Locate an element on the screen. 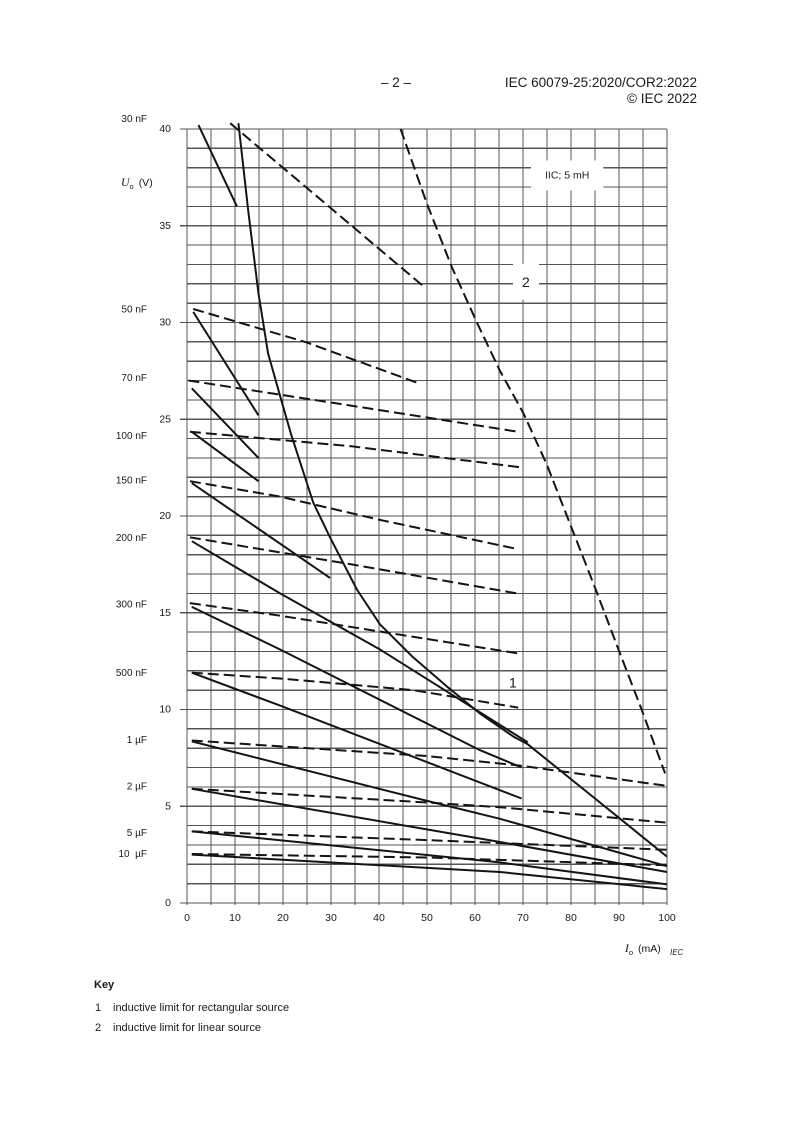 The height and width of the screenshot is (1122, 793). x-tick-label: 100 is located at coordinates (667, 918).